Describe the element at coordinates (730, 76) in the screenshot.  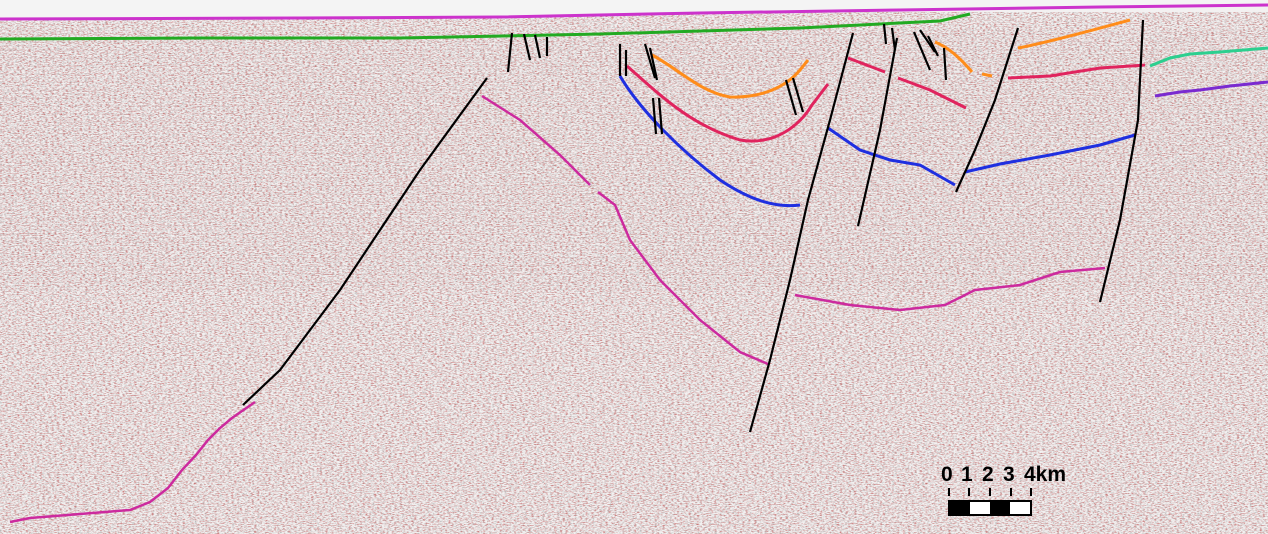
I see `orange-horizon-west` at that location.